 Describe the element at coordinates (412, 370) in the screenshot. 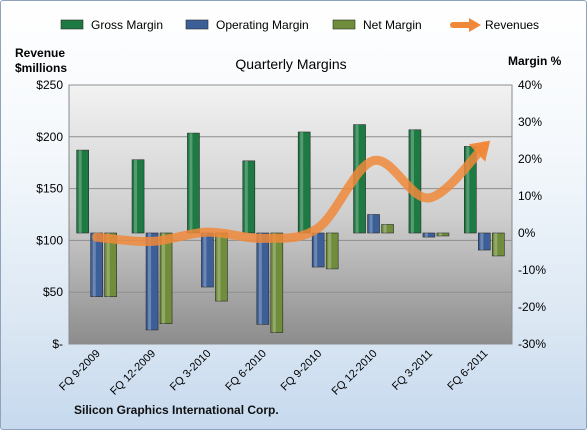

I see `x-tick-label: FQ 3-2011` at that location.